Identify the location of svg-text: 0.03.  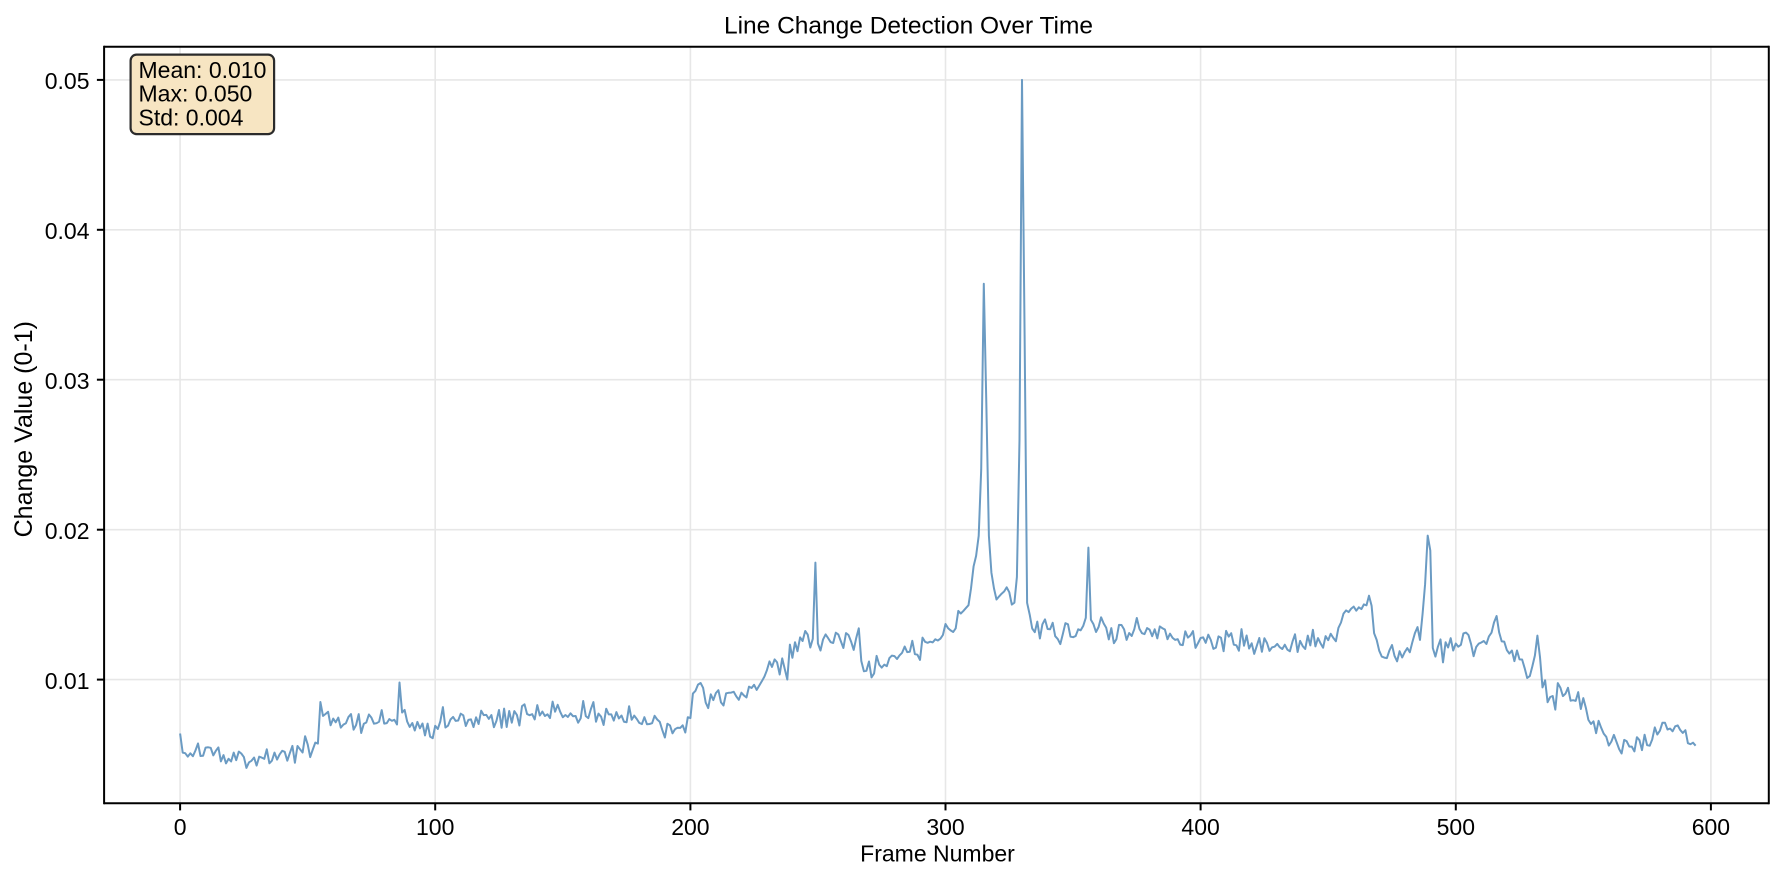
(67, 381).